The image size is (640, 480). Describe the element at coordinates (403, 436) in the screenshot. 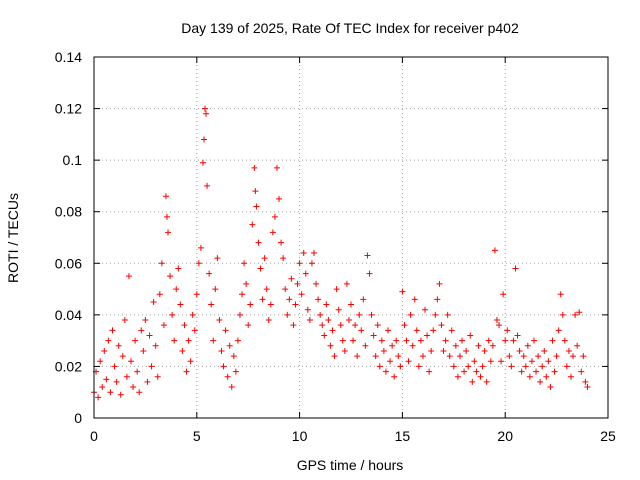

I see `x-tick-label: 15` at that location.